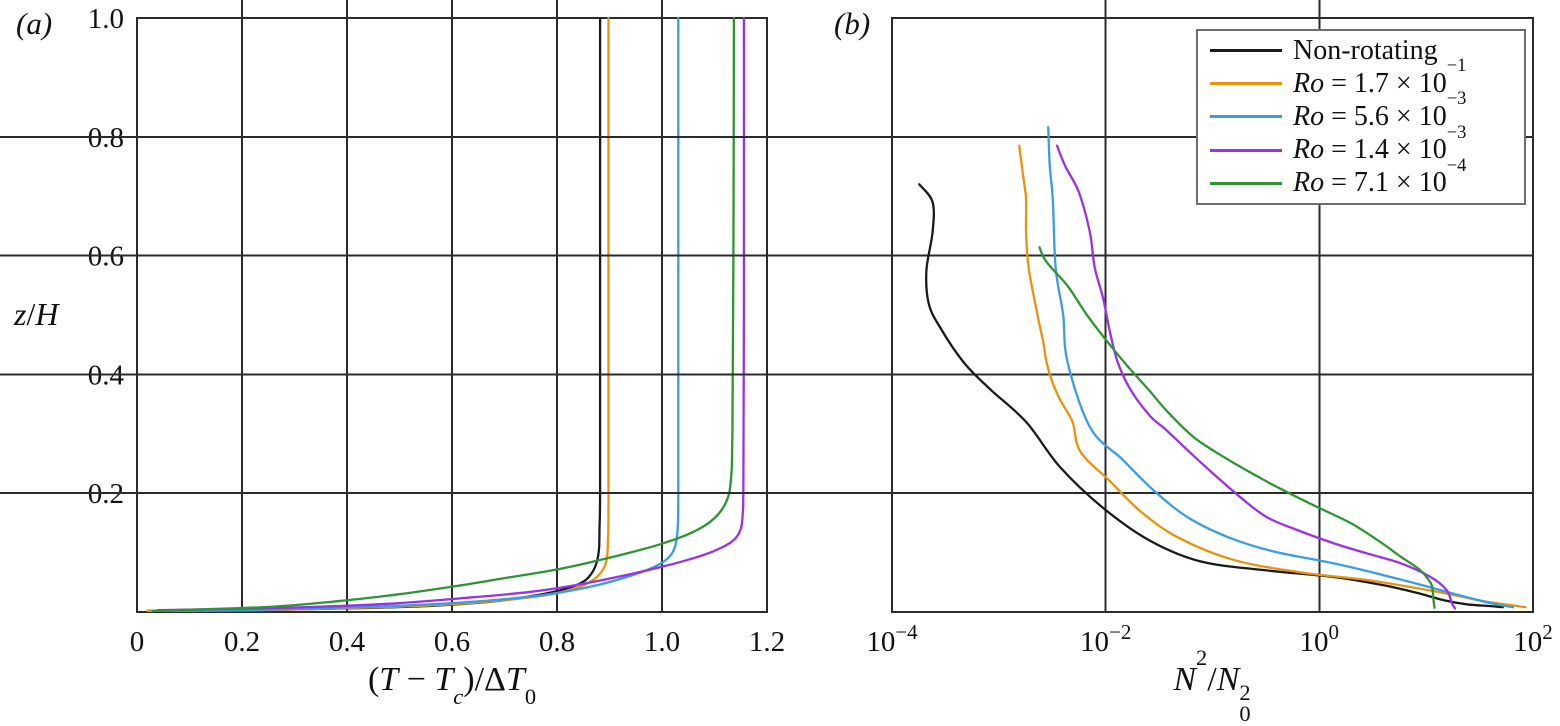 The height and width of the screenshot is (726, 1560). Describe the element at coordinates (1533, 639) in the screenshot. I see `x-tick-label: 10²` at that location.